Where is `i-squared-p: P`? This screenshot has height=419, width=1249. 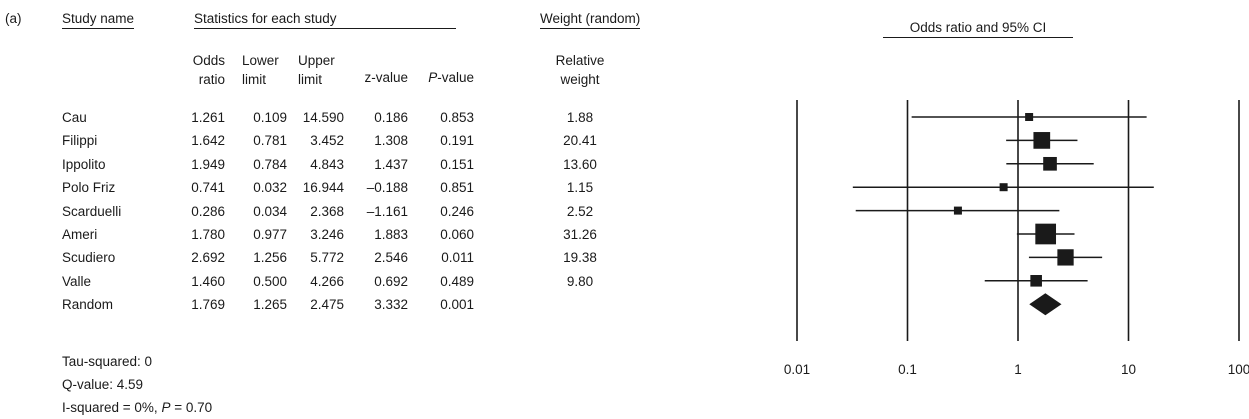 i-squared-p: P is located at coordinates (166, 407).